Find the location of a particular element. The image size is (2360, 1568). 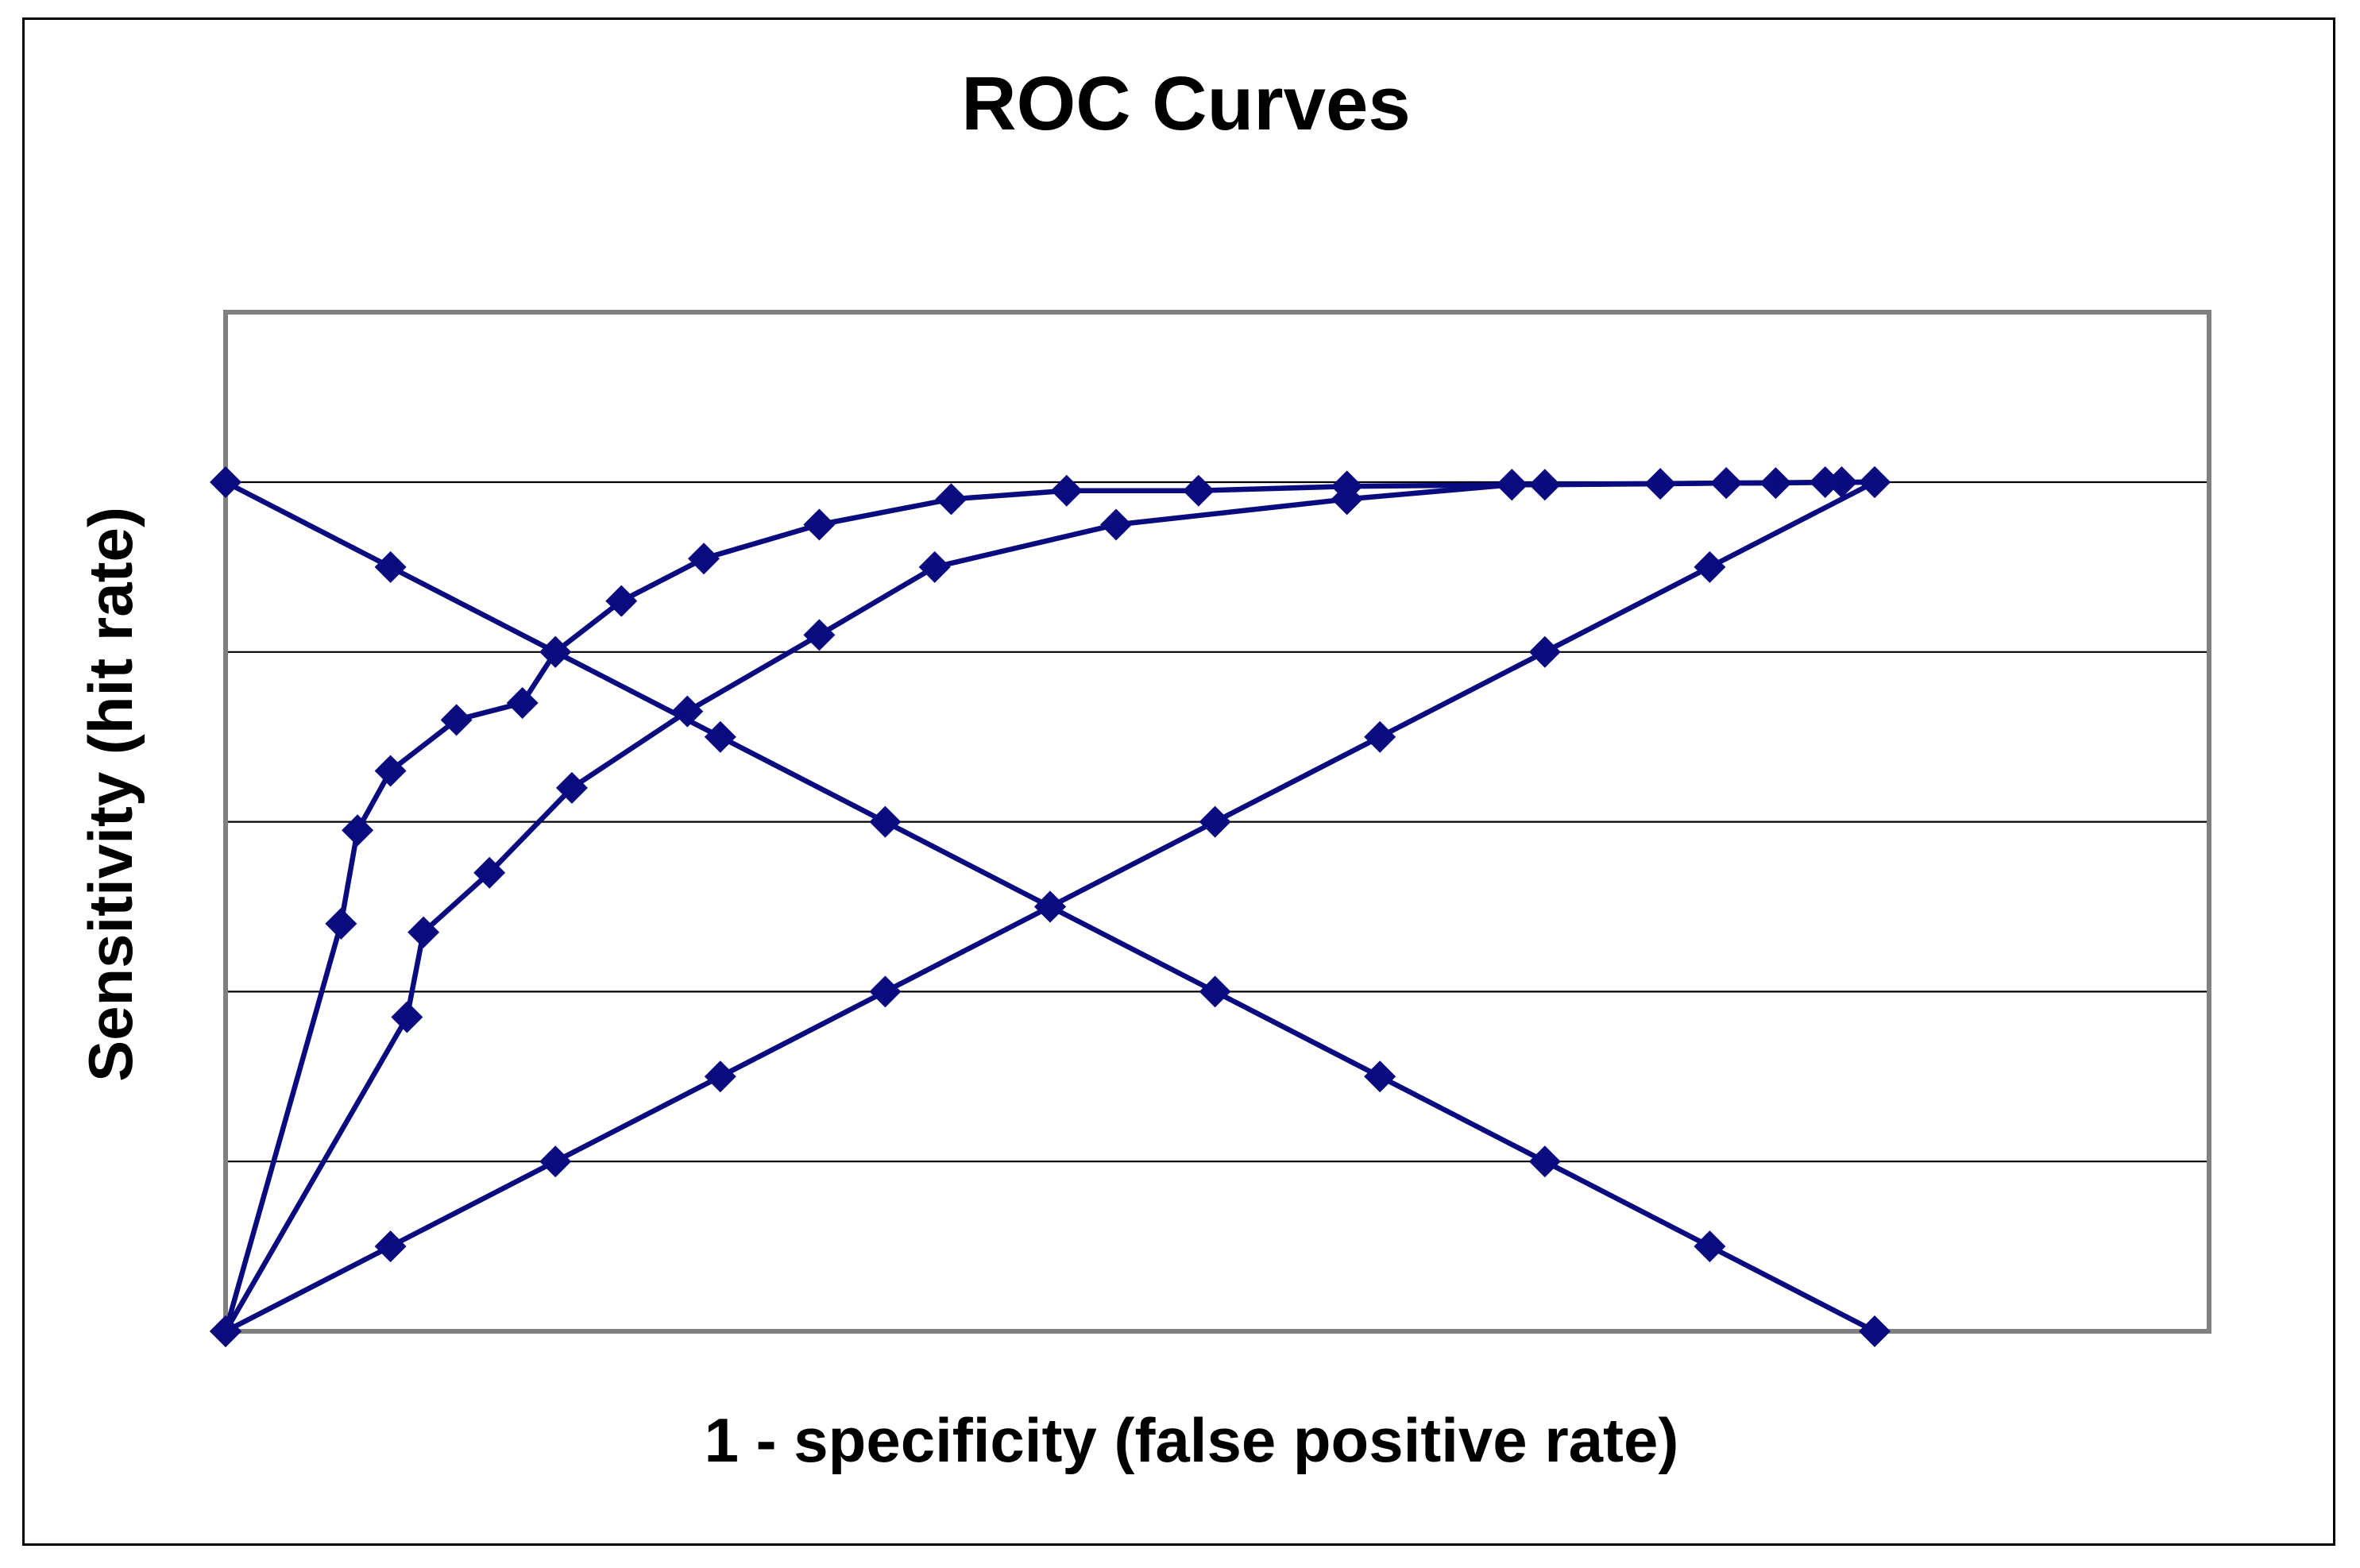

chart-title: ROC Curves is located at coordinates (1186, 103).